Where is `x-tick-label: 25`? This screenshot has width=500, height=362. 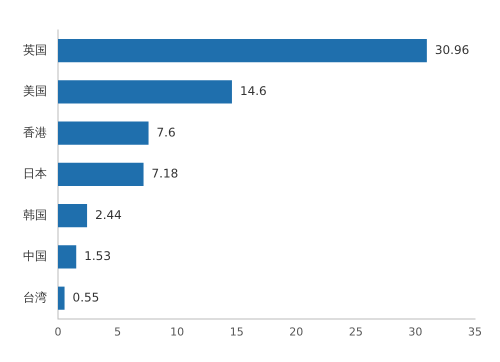 x-tick-label: 25 is located at coordinates (355, 331).